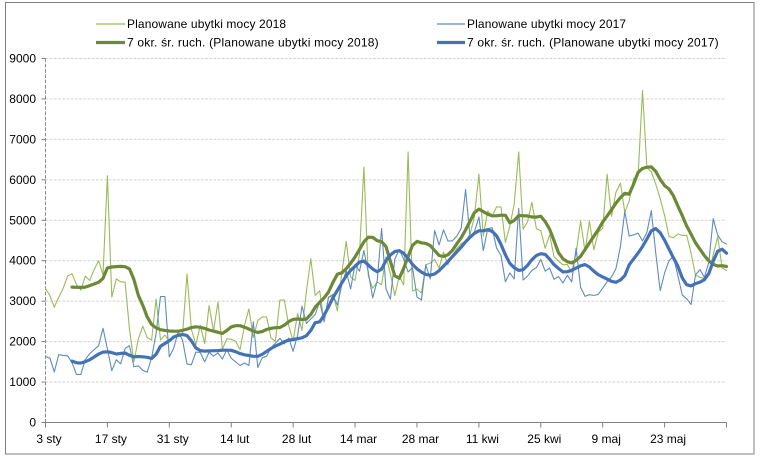 This screenshot has width=760, height=475. What do you see at coordinates (22, 139) in the screenshot?
I see `svg-text: 7000` at bounding box center [22, 139].